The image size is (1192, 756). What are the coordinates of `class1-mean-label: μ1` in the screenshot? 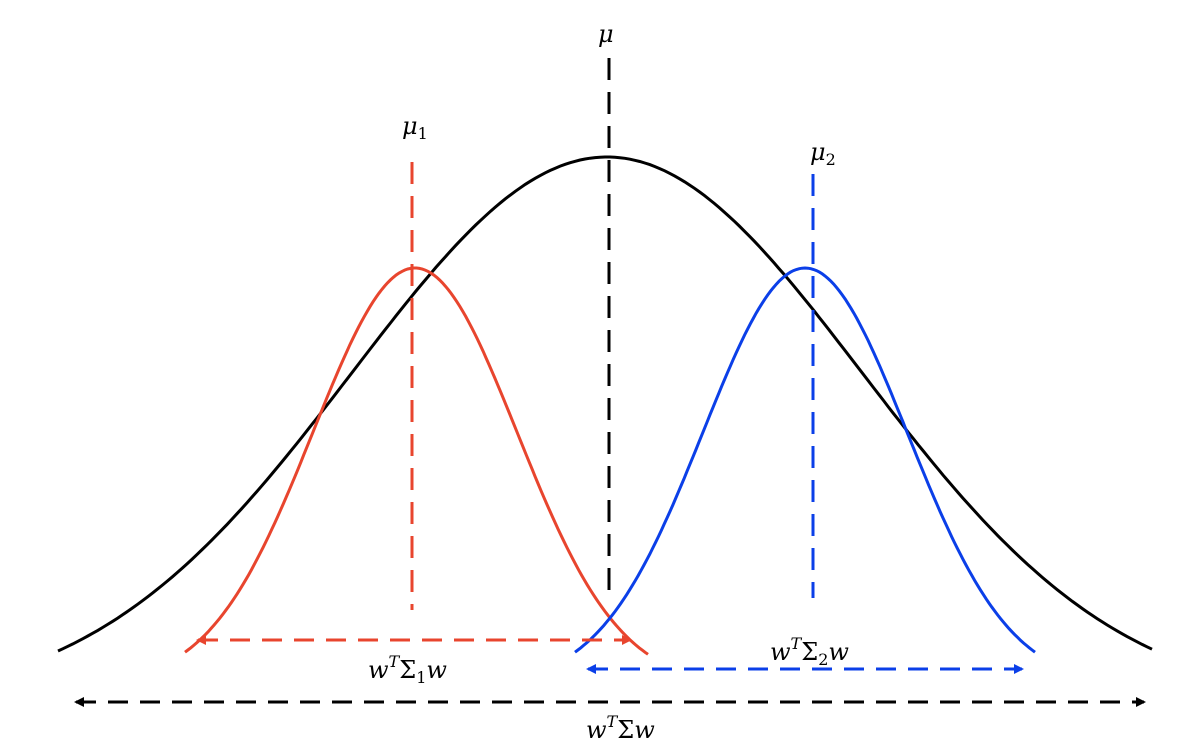 It's located at (415, 127).